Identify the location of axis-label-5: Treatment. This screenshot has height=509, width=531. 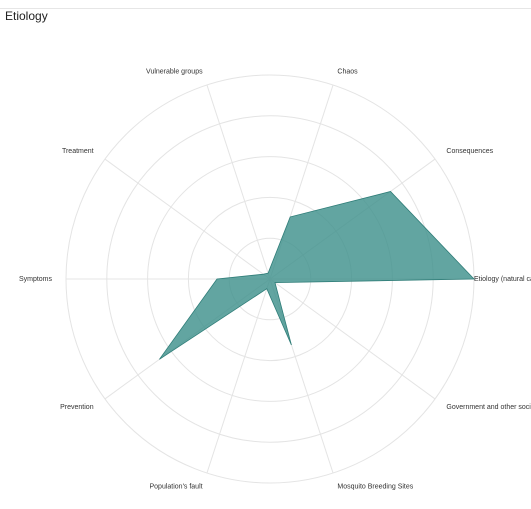
(78, 151).